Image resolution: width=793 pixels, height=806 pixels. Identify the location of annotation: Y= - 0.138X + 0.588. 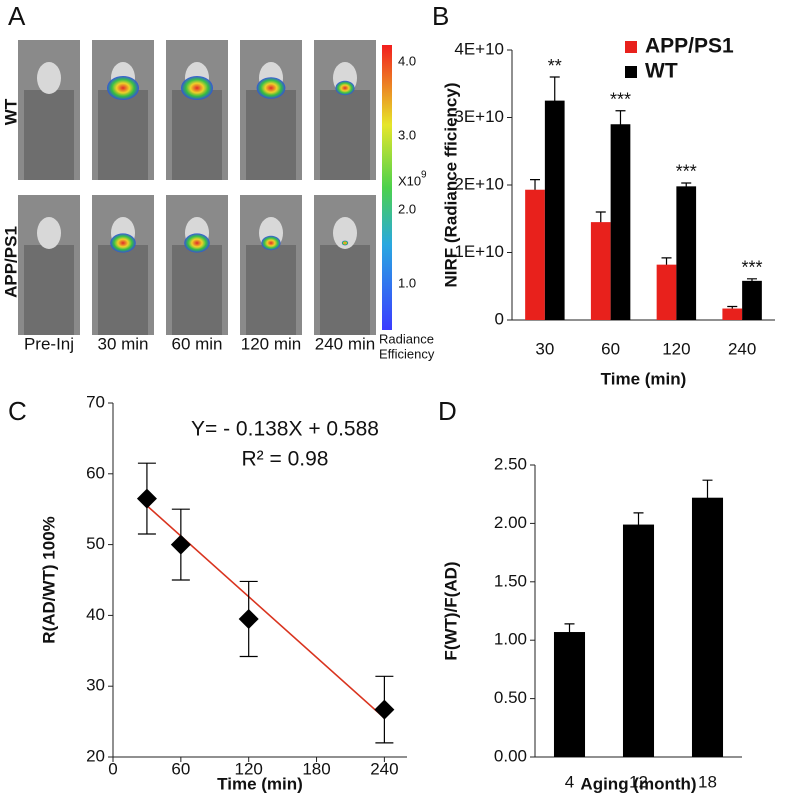
(285, 429).